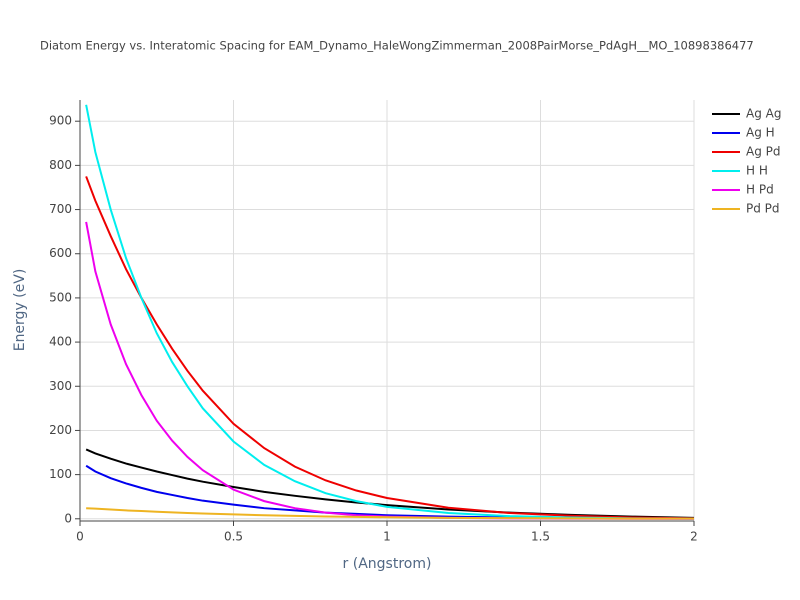 This screenshot has width=800, height=600. What do you see at coordinates (60, 165) in the screenshot?
I see `y-tick-label: 800` at bounding box center [60, 165].